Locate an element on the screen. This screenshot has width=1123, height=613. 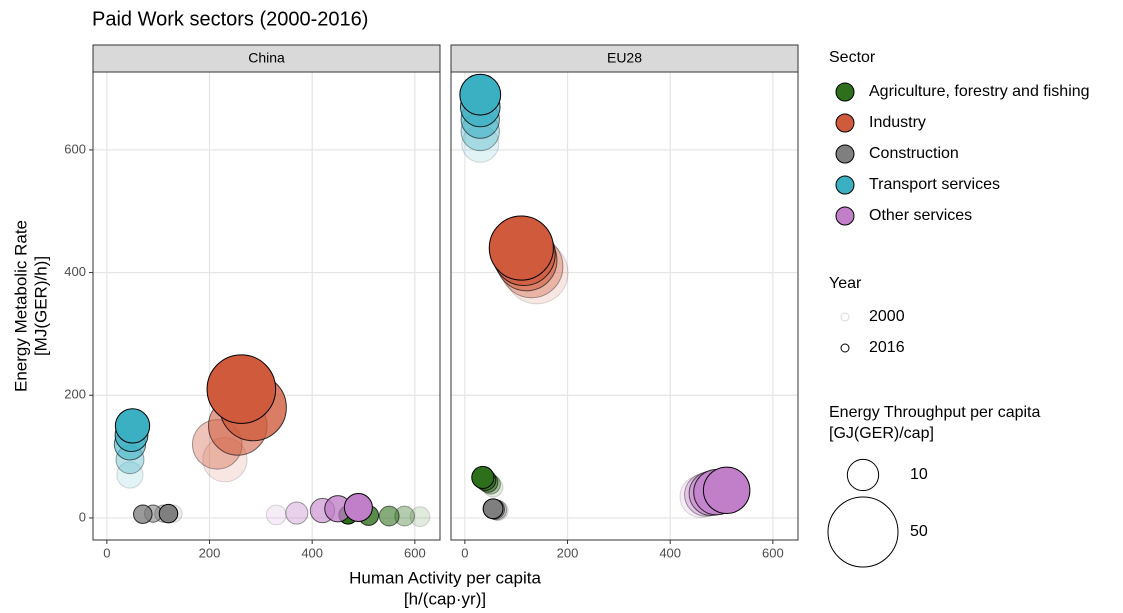
legend-label: Other services is located at coordinates (920, 215).